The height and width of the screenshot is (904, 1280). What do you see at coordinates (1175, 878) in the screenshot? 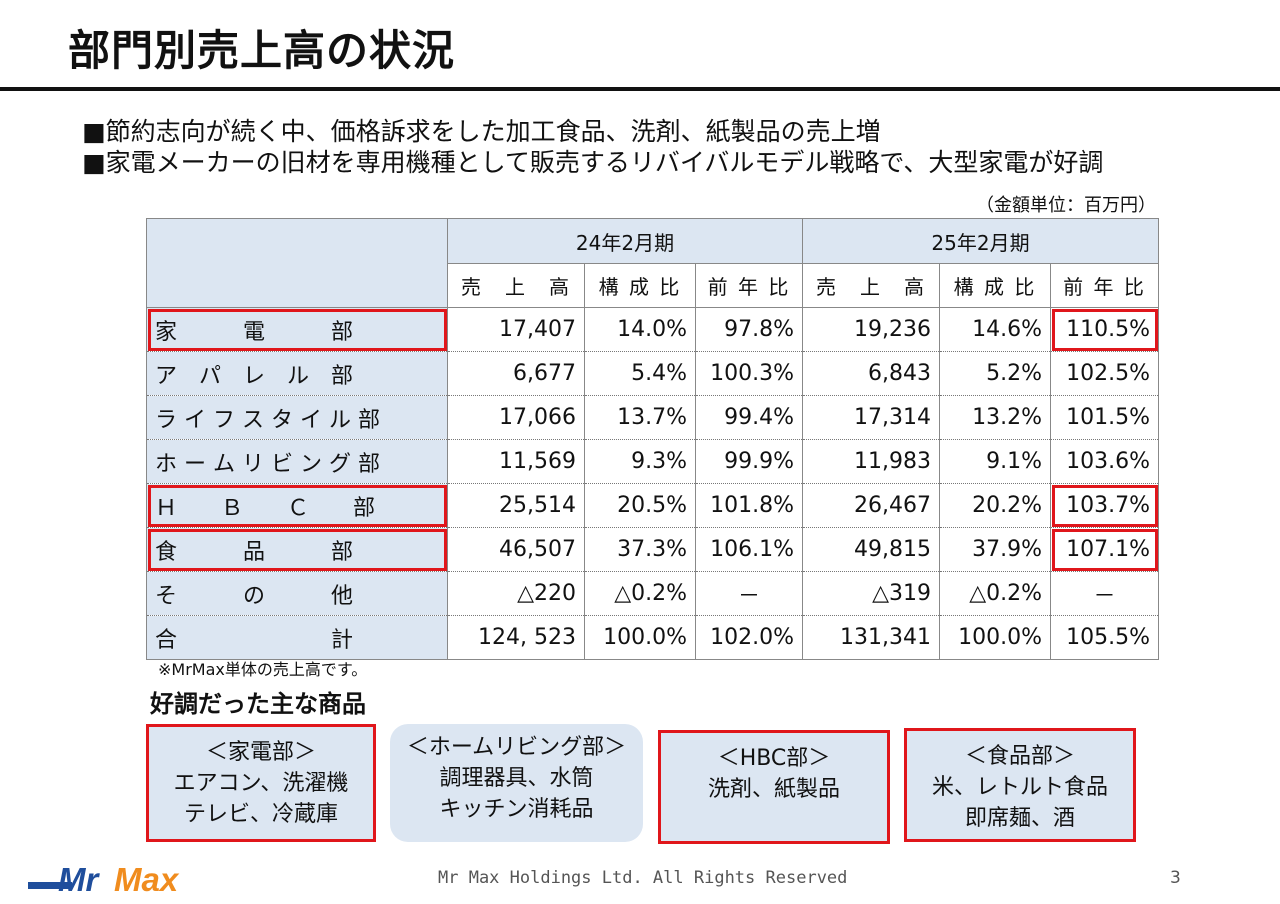
I see `page-number: 3` at bounding box center [1175, 878].